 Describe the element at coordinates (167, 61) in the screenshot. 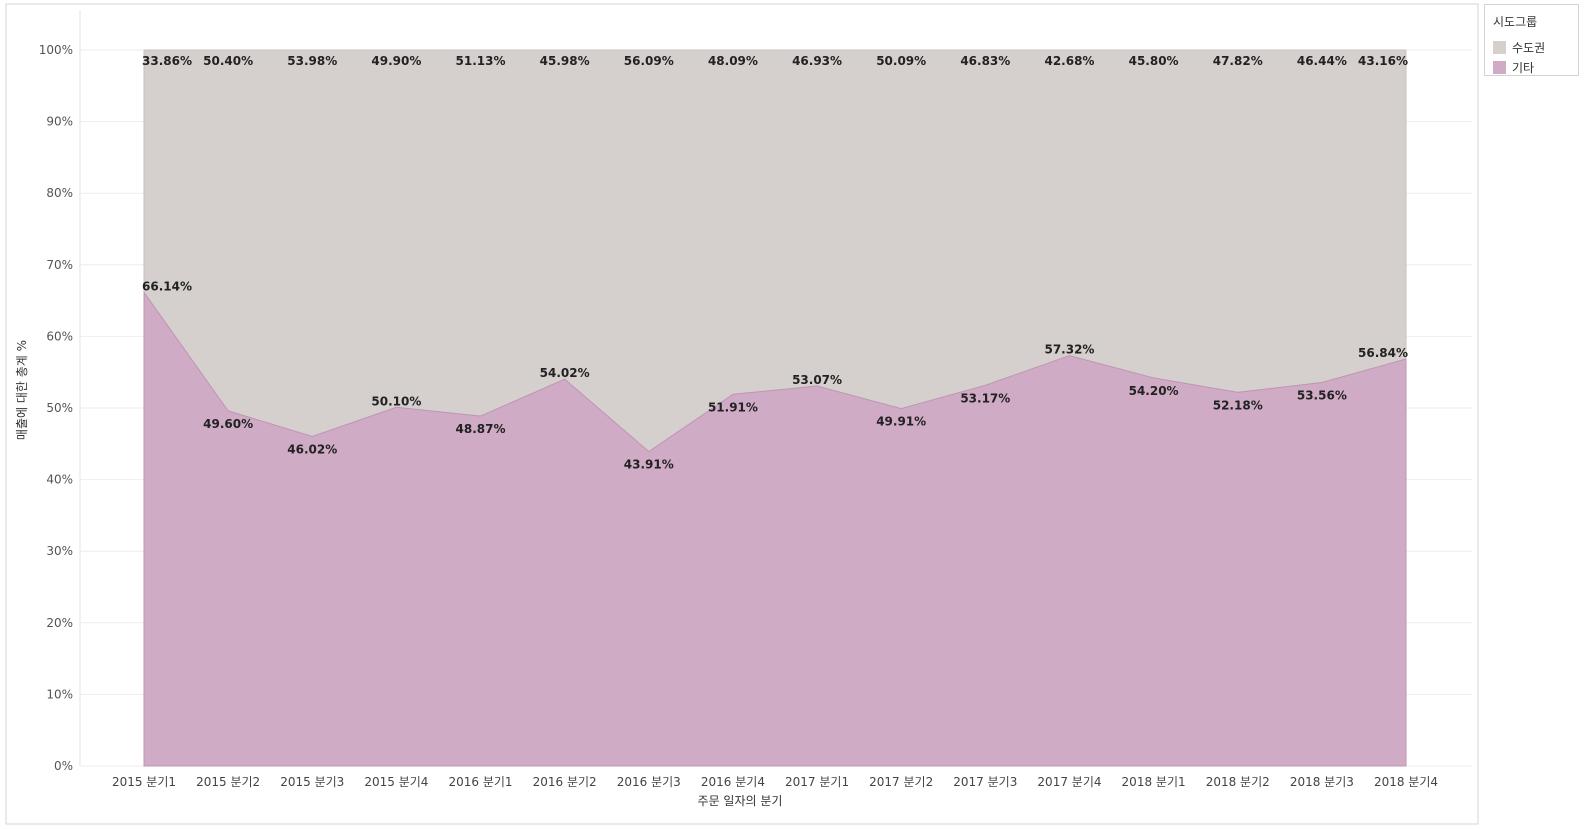

I see `data-label-capital: 33.86%` at that location.